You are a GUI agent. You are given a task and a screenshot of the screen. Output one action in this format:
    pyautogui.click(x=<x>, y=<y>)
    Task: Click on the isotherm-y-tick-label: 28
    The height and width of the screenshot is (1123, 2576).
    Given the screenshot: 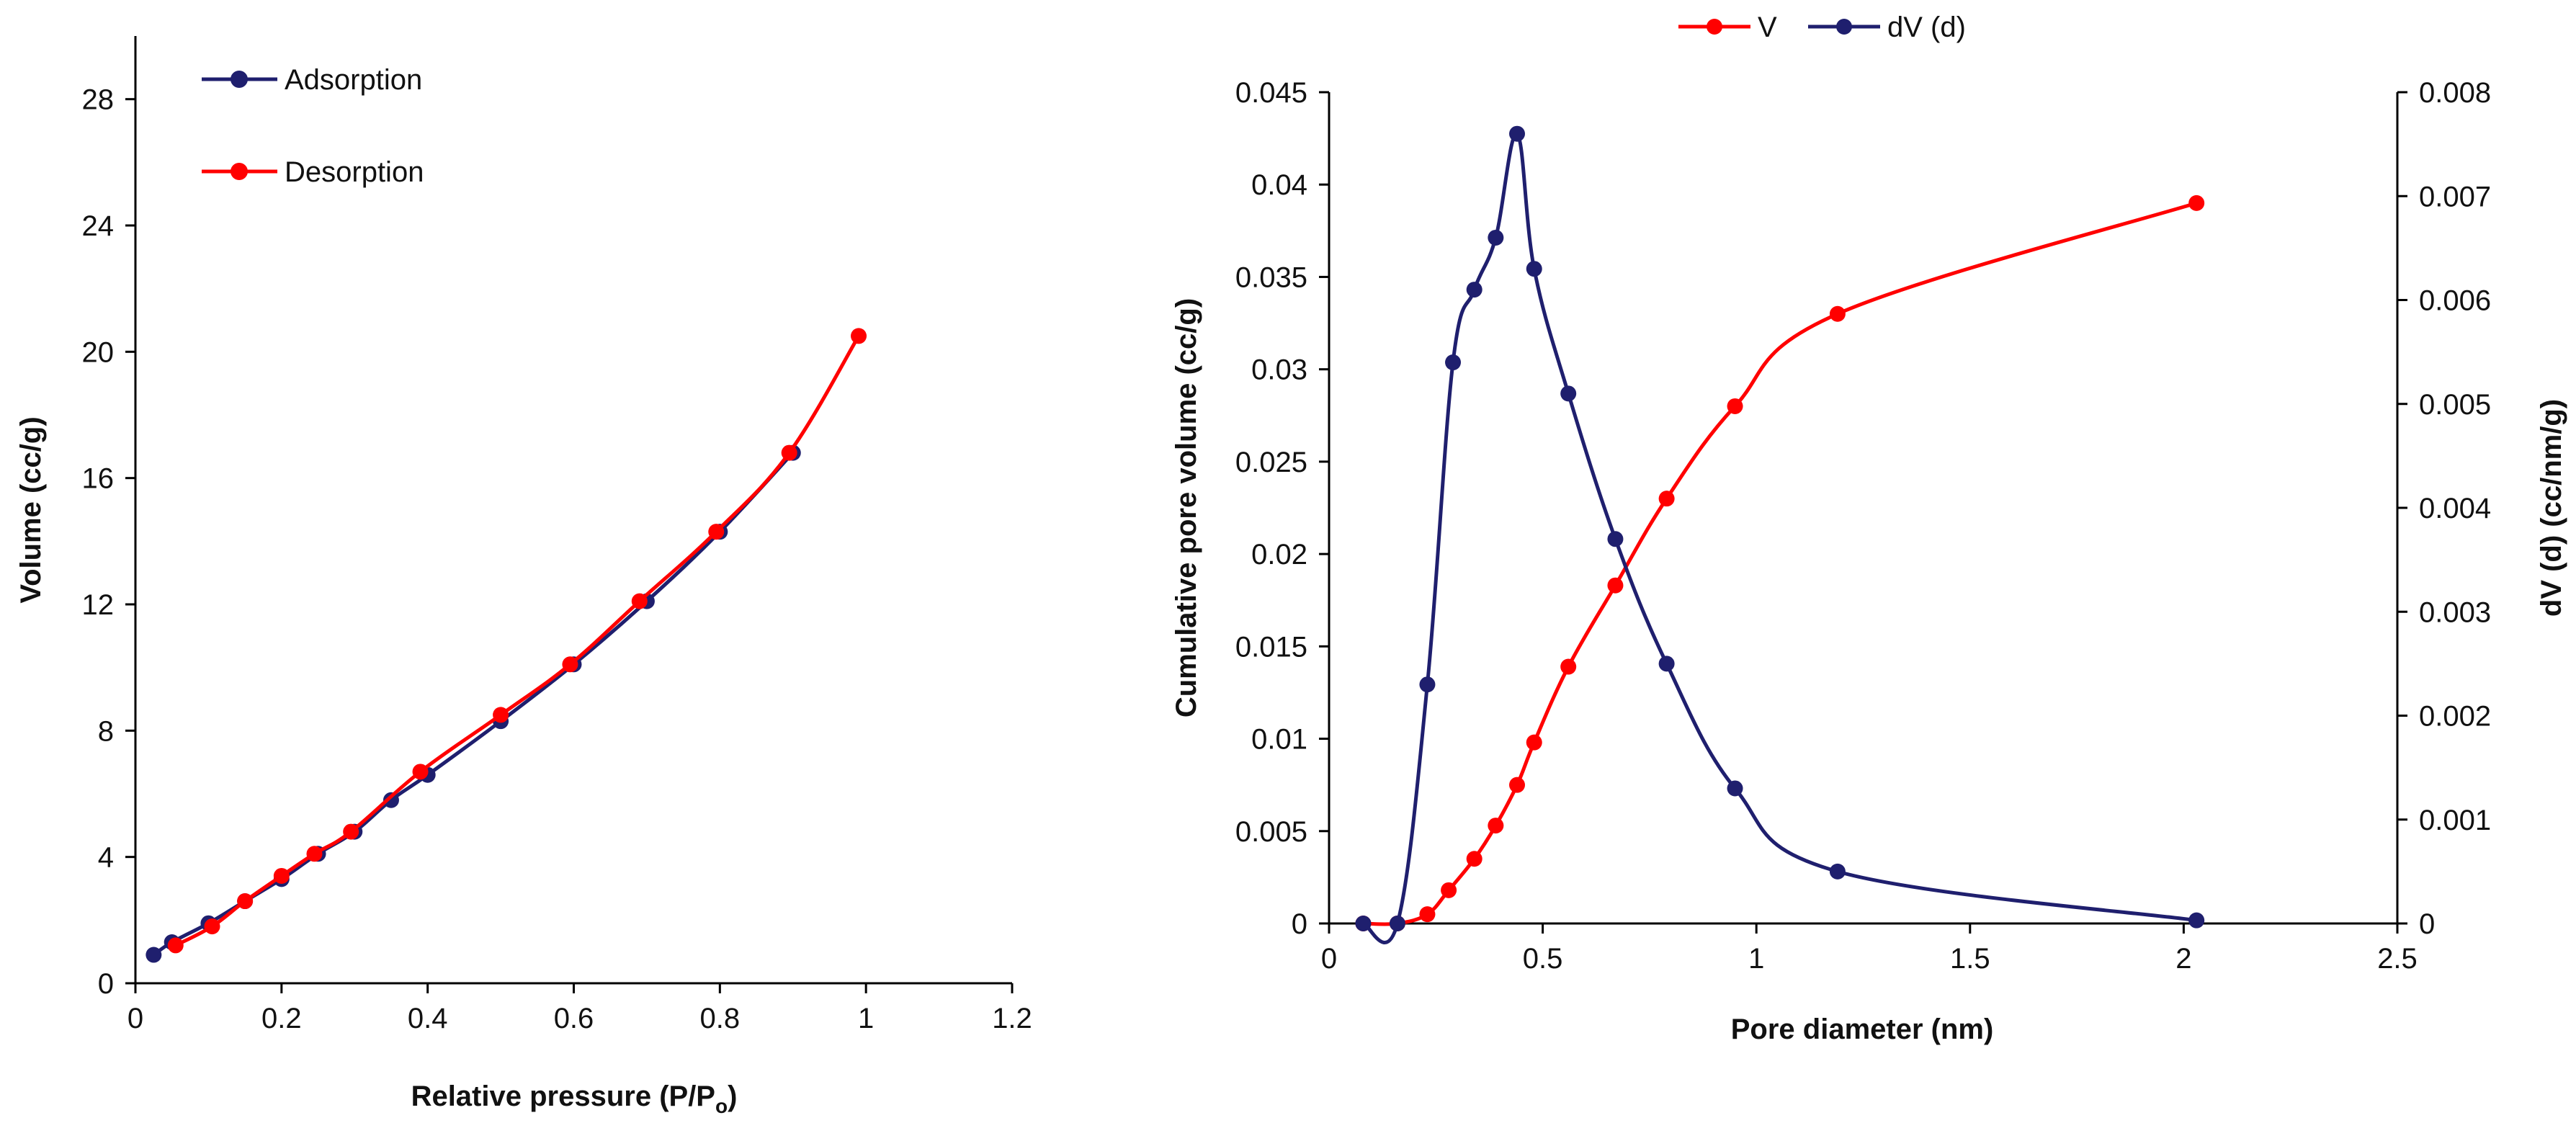 What is the action you would take?
    pyautogui.click(x=98, y=100)
    